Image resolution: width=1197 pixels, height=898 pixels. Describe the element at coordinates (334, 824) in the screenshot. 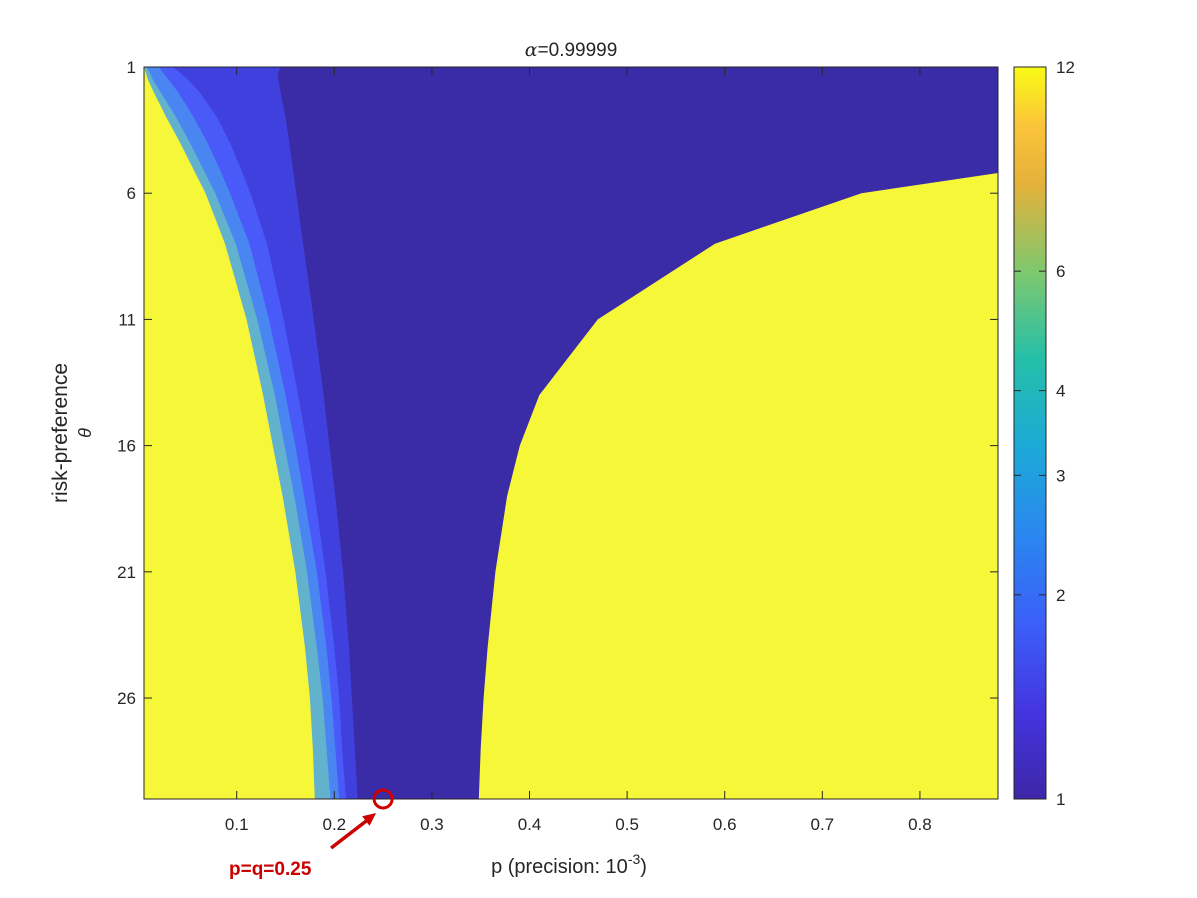

I see `x-tick-label: 0.2` at that location.